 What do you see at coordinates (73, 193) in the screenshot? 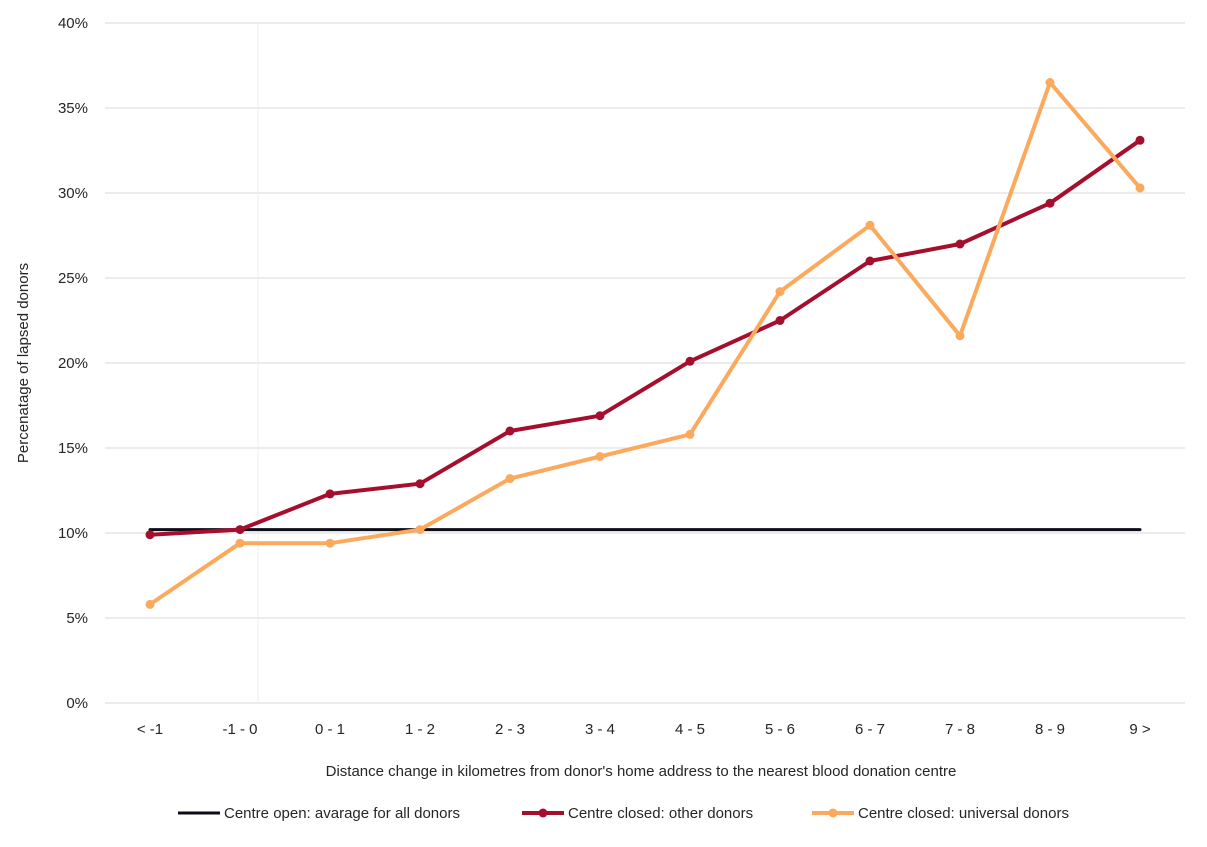
I see `y-tick-label: 30%` at bounding box center [73, 193].